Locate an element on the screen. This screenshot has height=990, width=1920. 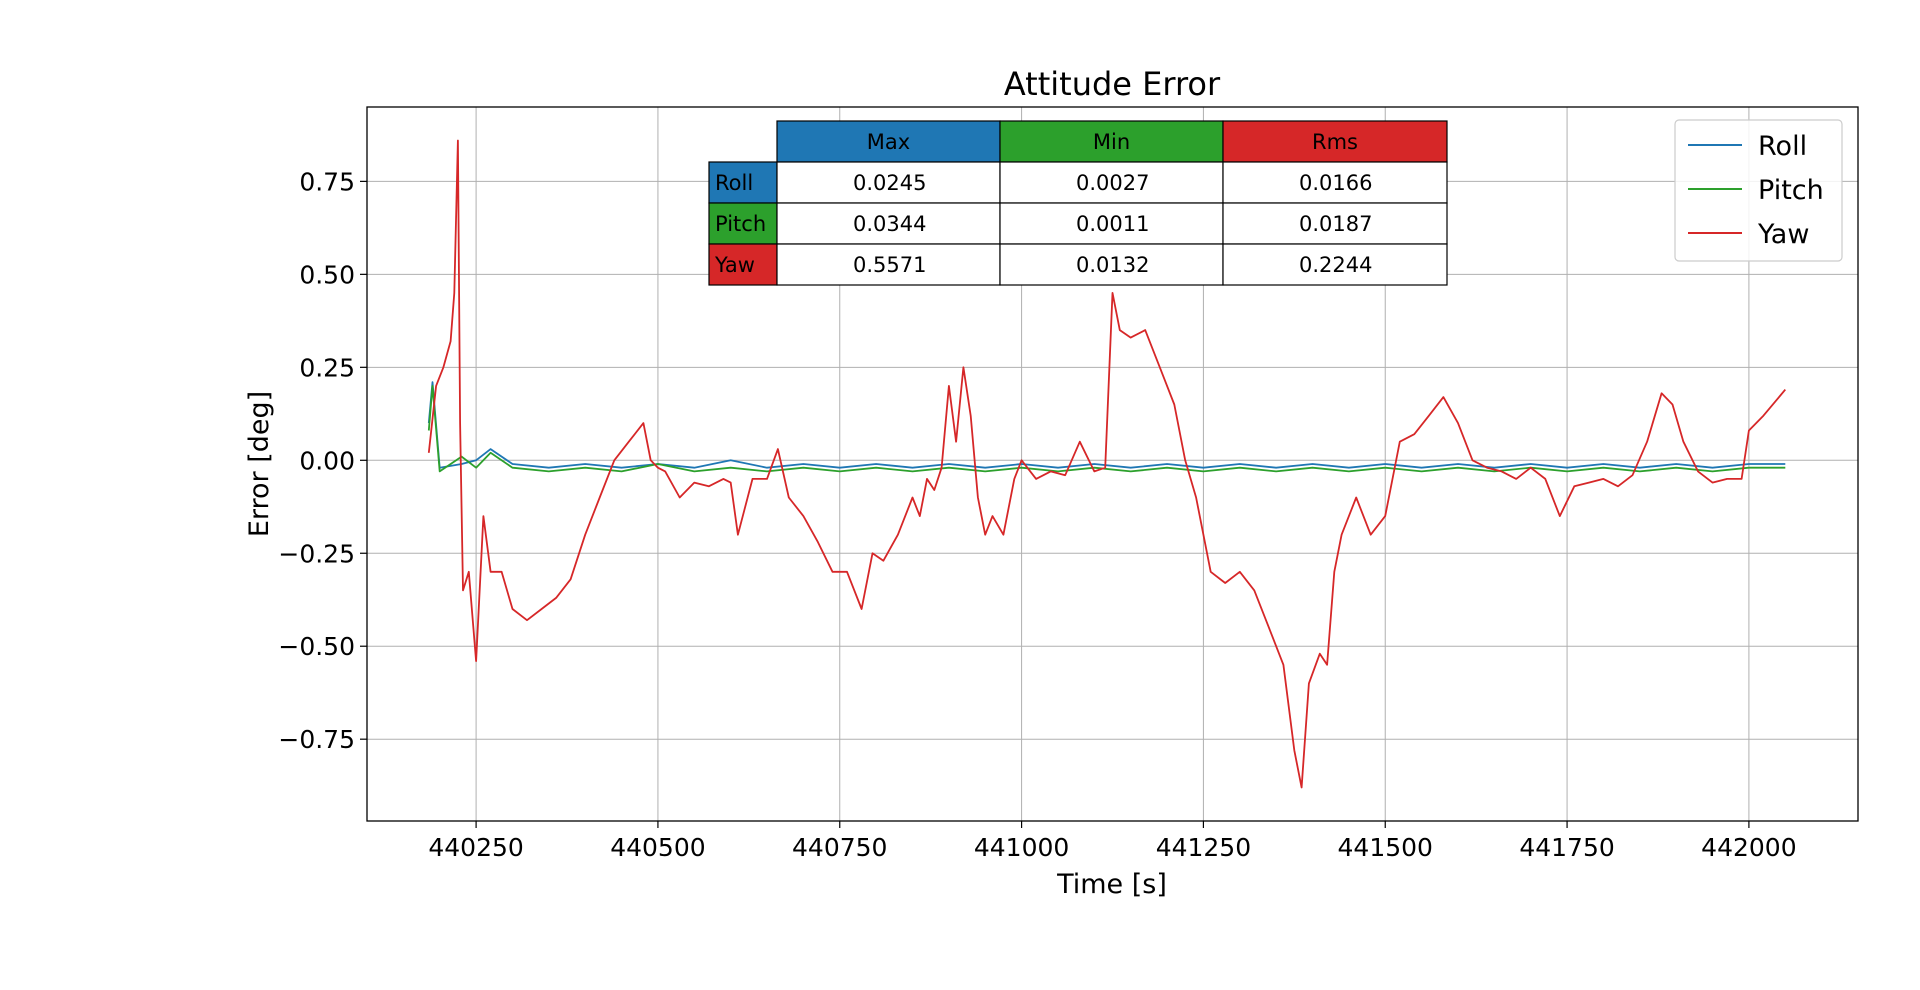
table-cell-value: 0.0245 is located at coordinates (889, 183).